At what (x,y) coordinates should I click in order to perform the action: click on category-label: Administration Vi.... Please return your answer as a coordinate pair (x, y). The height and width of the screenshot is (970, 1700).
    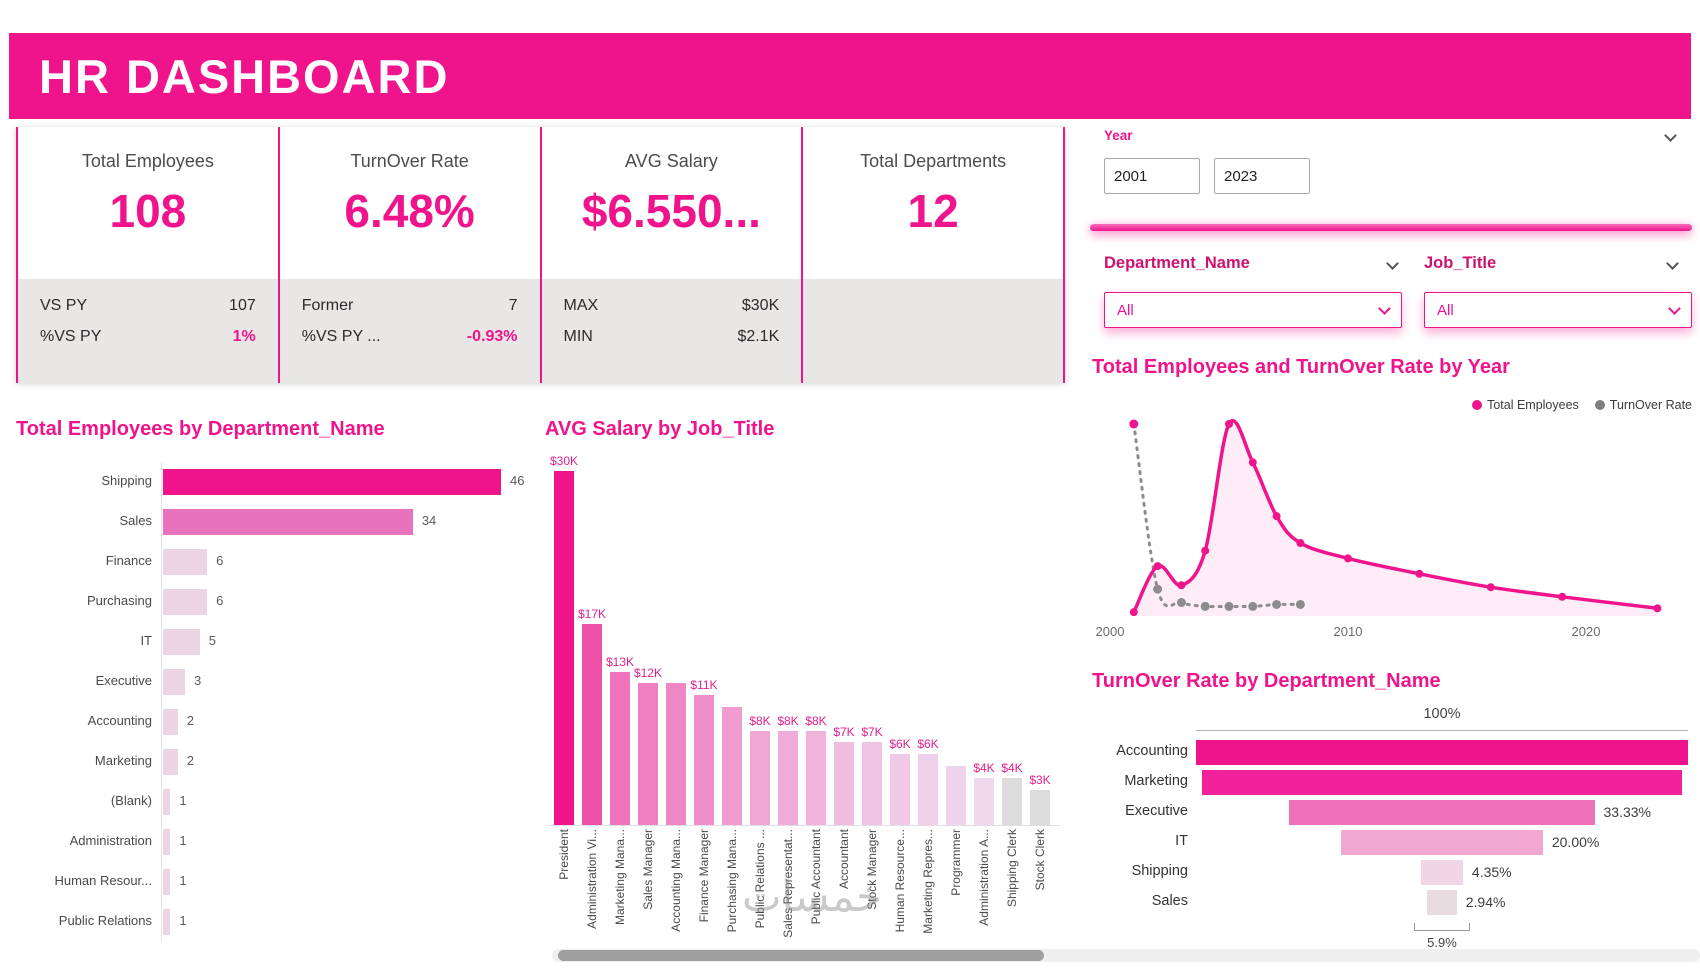
    Looking at the image, I should click on (592, 879).